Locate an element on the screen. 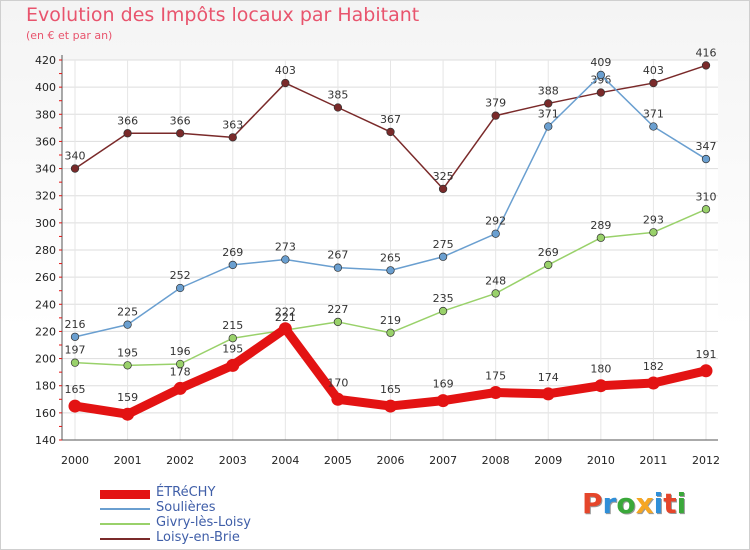 The width and height of the screenshot is (750, 550). data-label: 396 is located at coordinates (600, 80).